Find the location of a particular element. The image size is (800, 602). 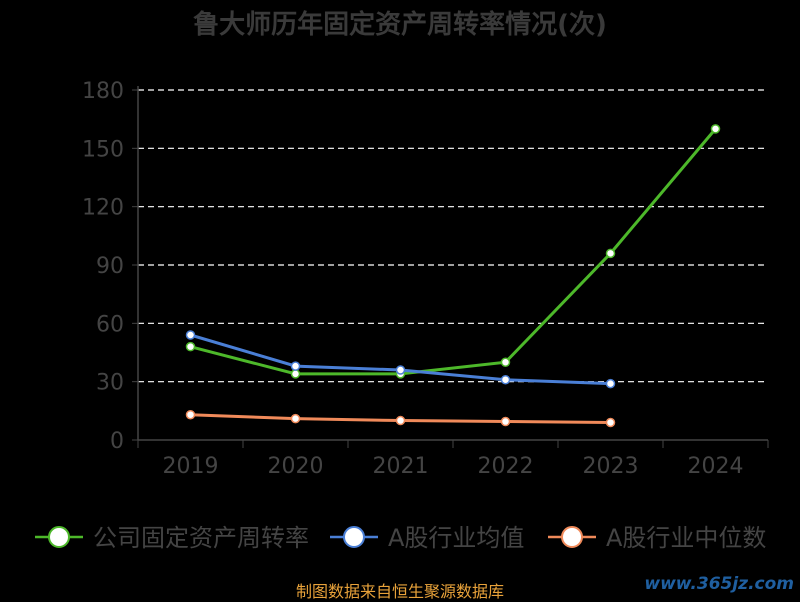

x-tick-label: 2019 is located at coordinates (191, 466).